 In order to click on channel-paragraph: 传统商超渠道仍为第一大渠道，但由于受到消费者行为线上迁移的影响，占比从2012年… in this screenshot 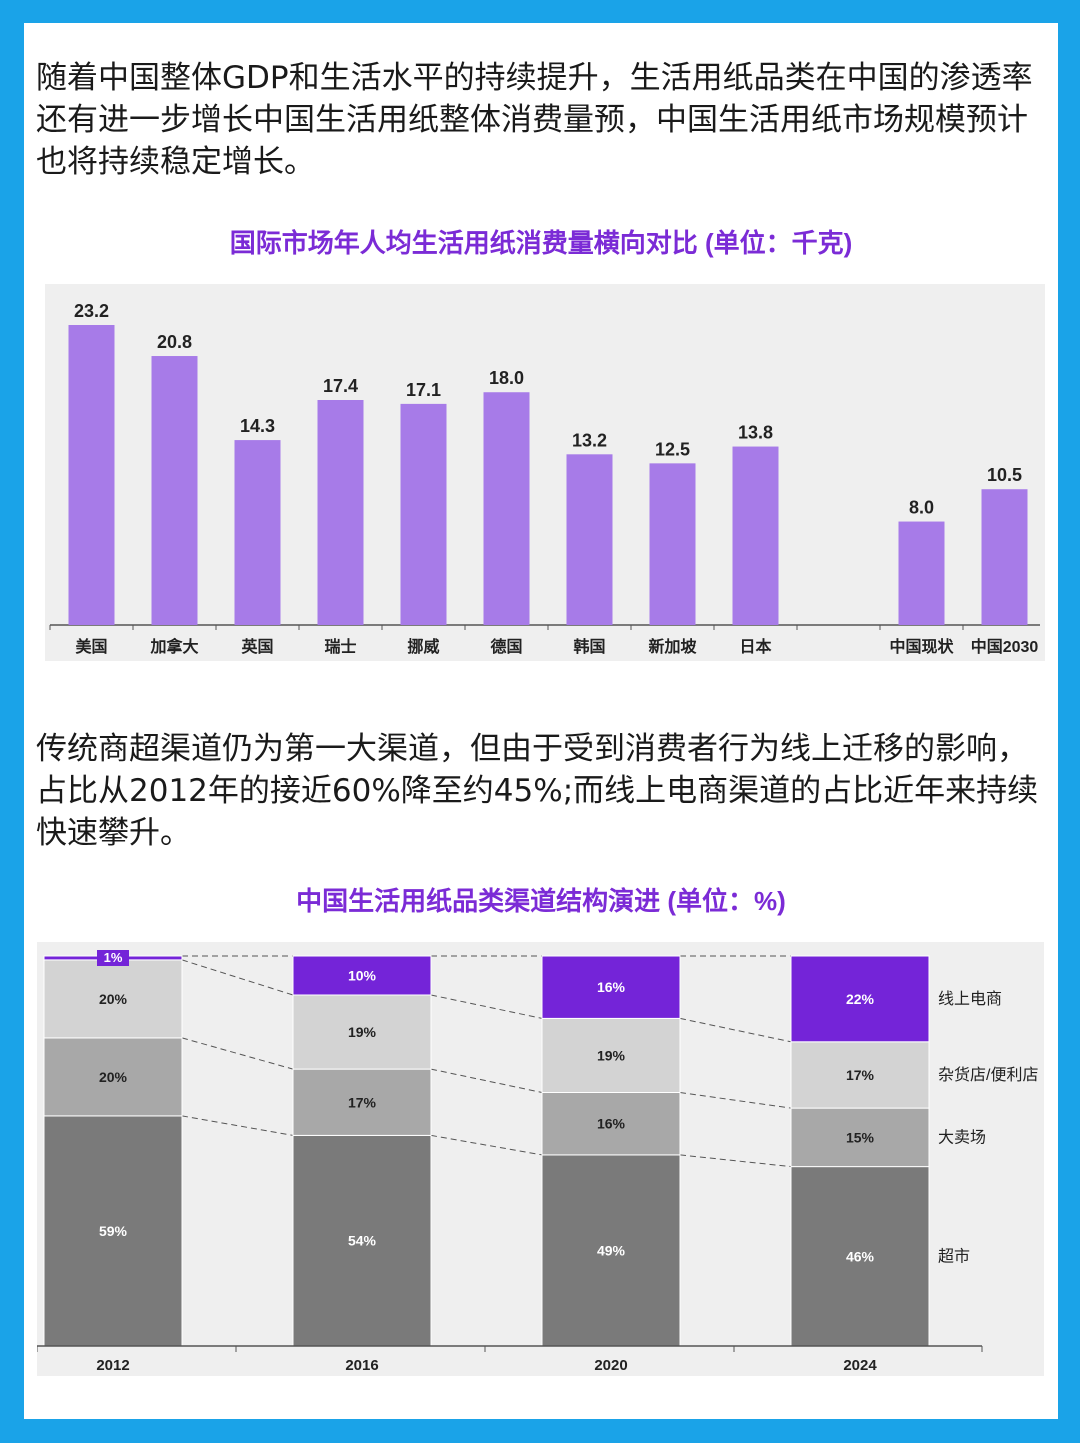, I will do `click(537, 791)`.